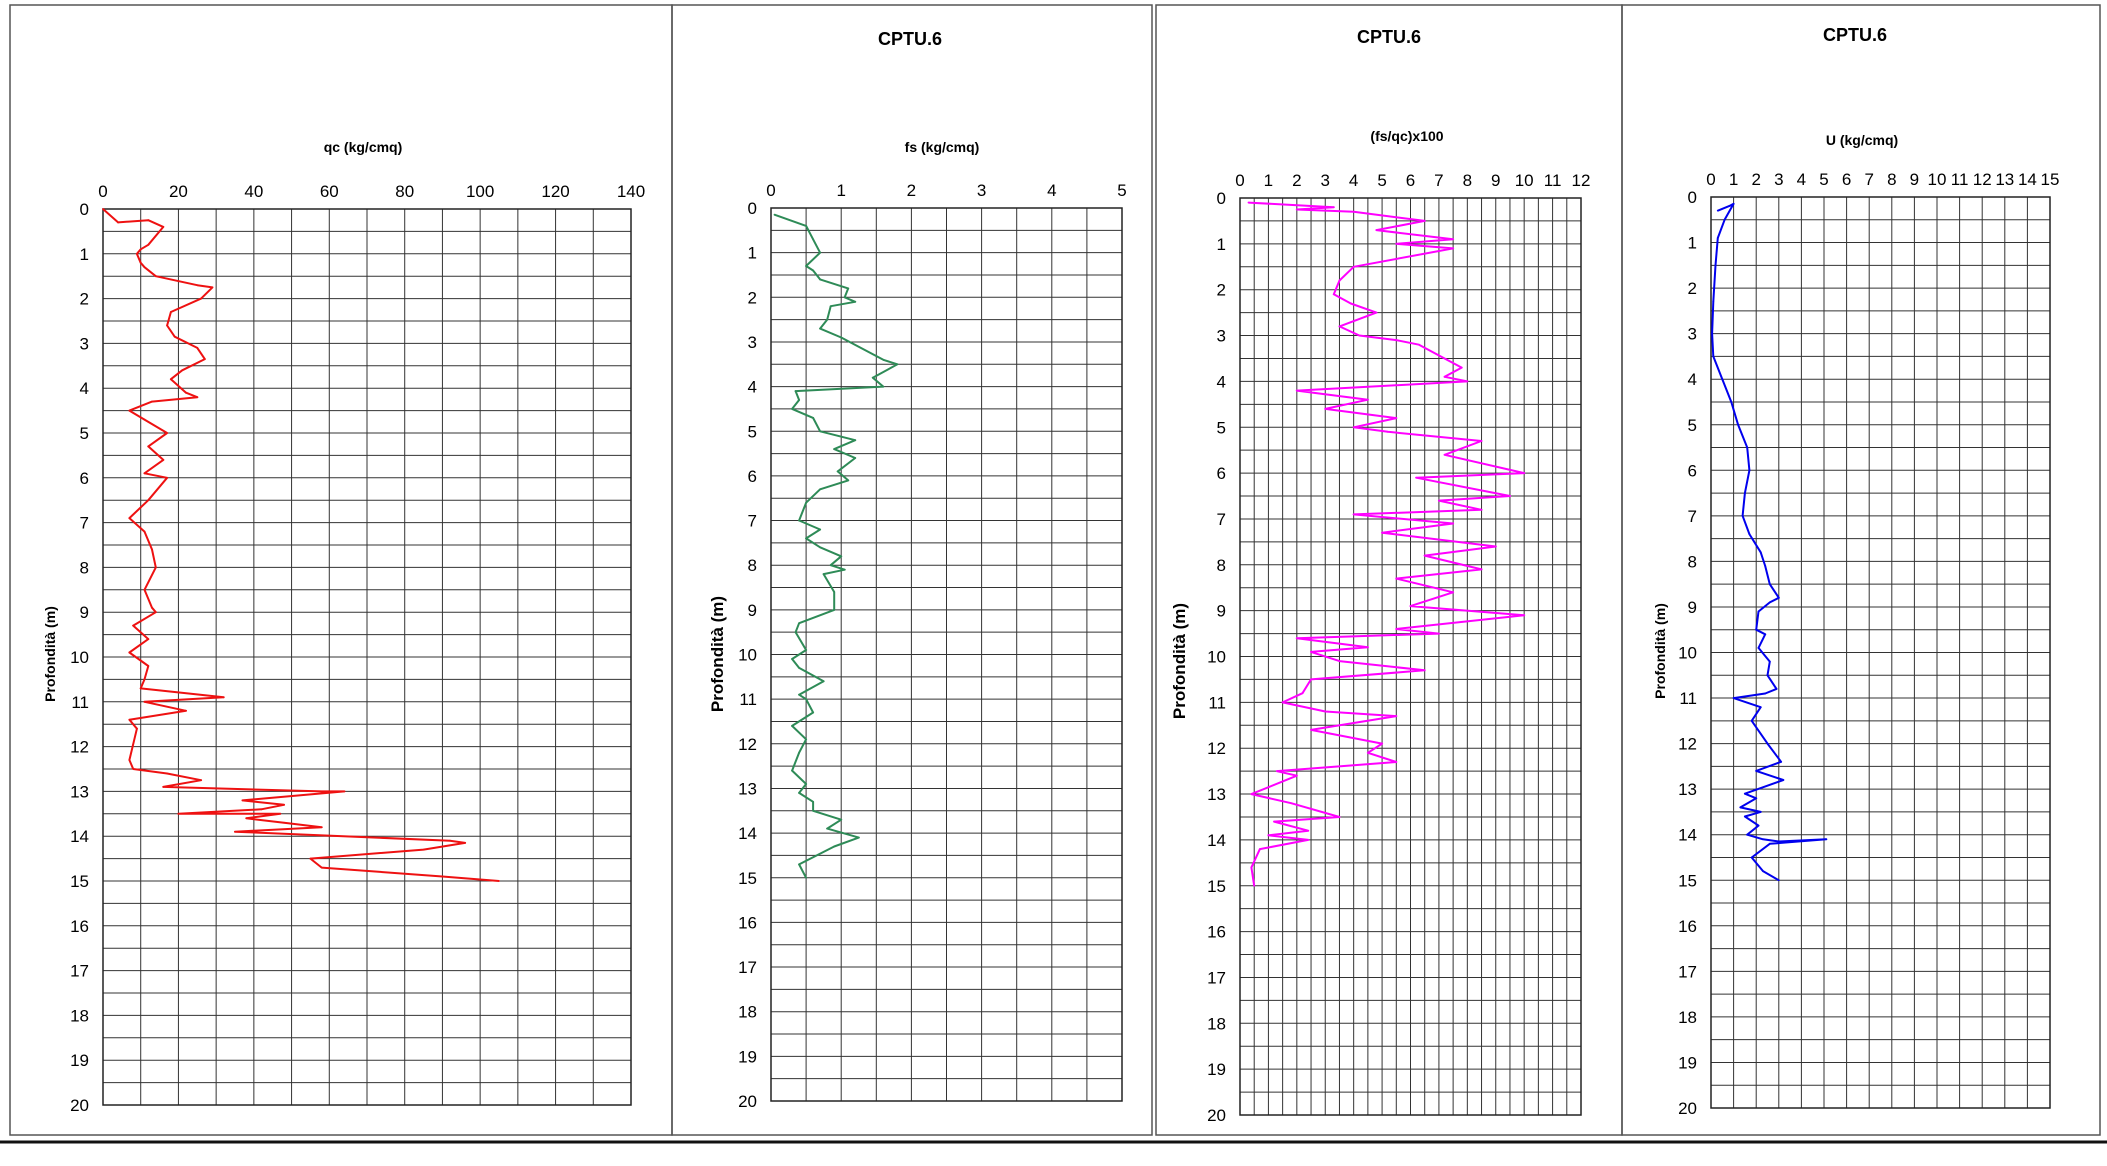 Image resolution: width=2107 pixels, height=1166 pixels. Describe the element at coordinates (1846, 179) in the screenshot. I see `x-tick-label: 6` at that location.